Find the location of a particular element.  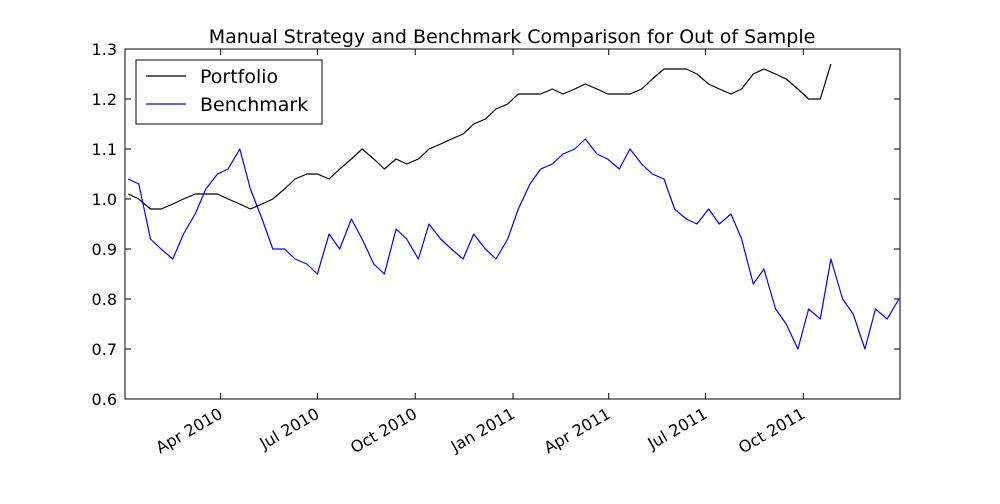

y-tick-label: 1.1 is located at coordinates (104, 149).